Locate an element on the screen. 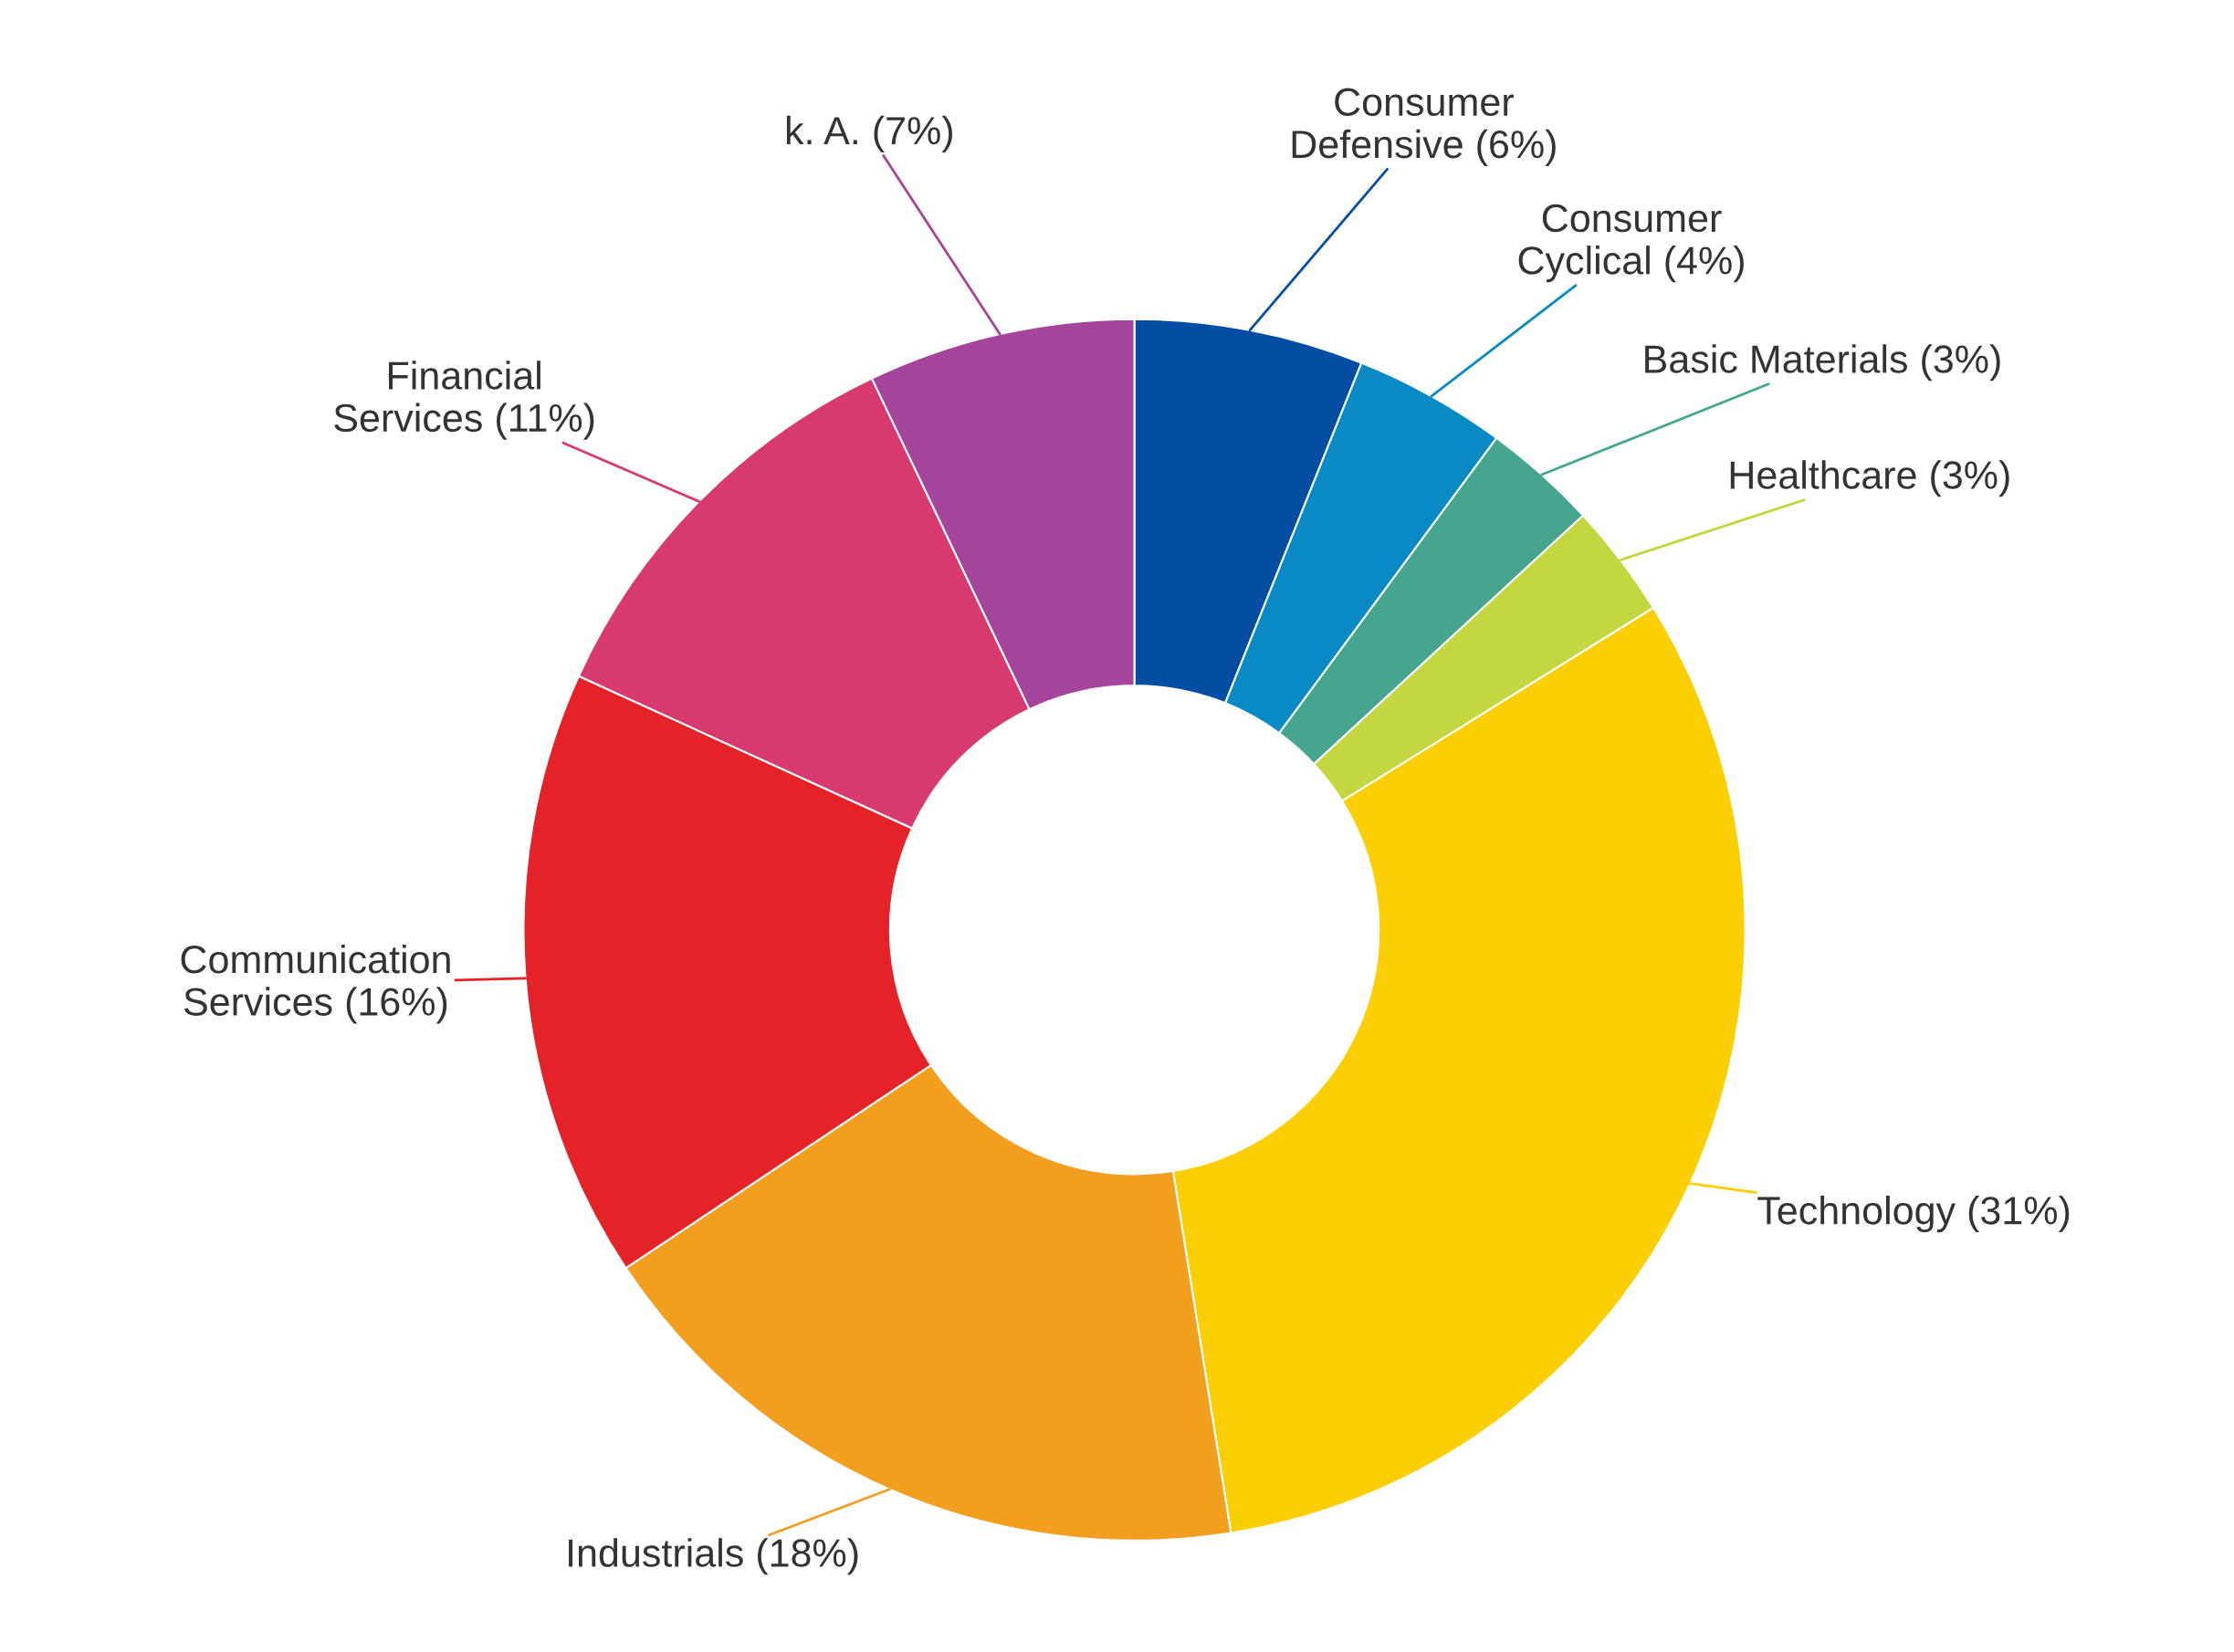  slice-label: Consumer Defensive (6%) is located at coordinates (1424, 127).